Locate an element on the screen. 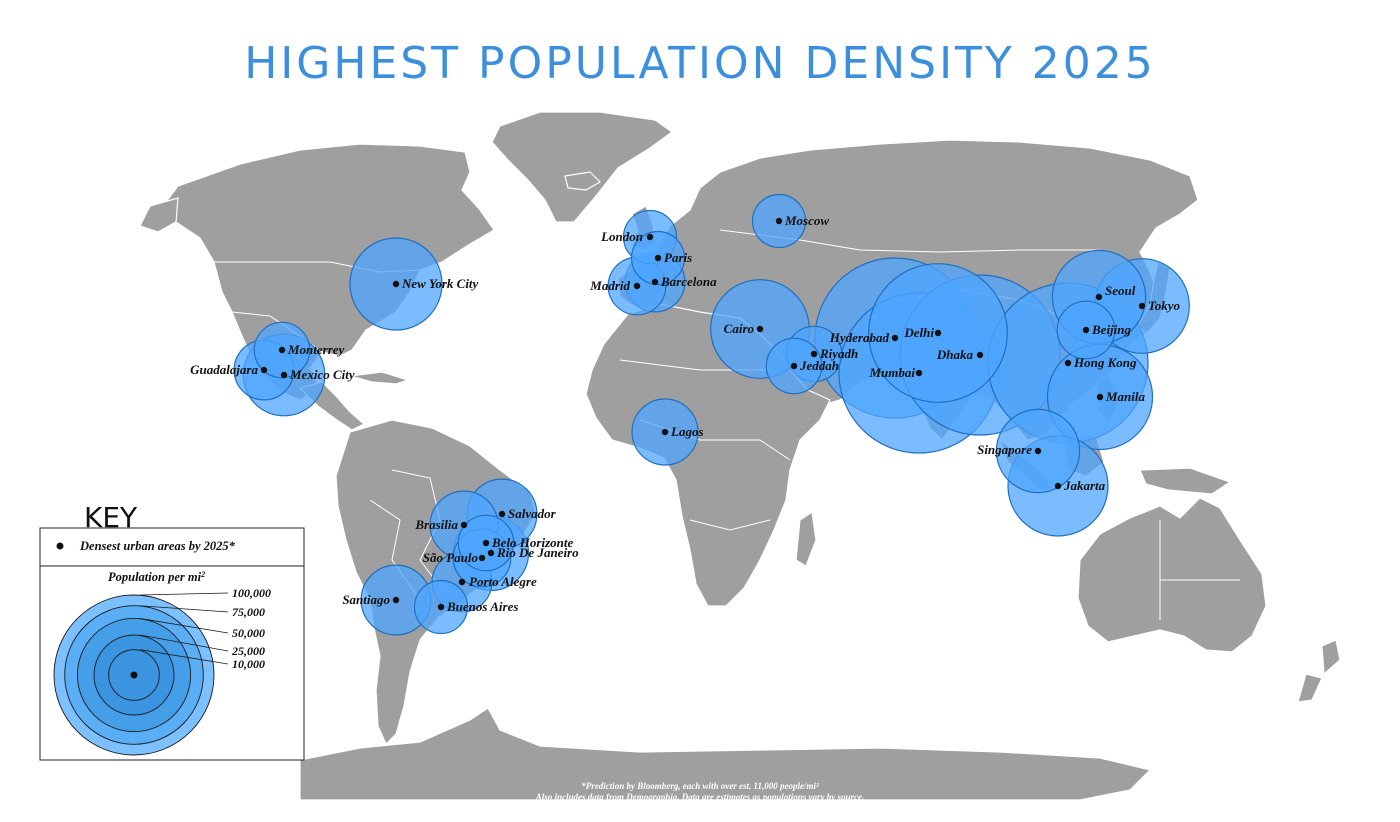 This screenshot has height=822, width=1400. key-item-label: Densest urban areas by 2025* is located at coordinates (157, 546).